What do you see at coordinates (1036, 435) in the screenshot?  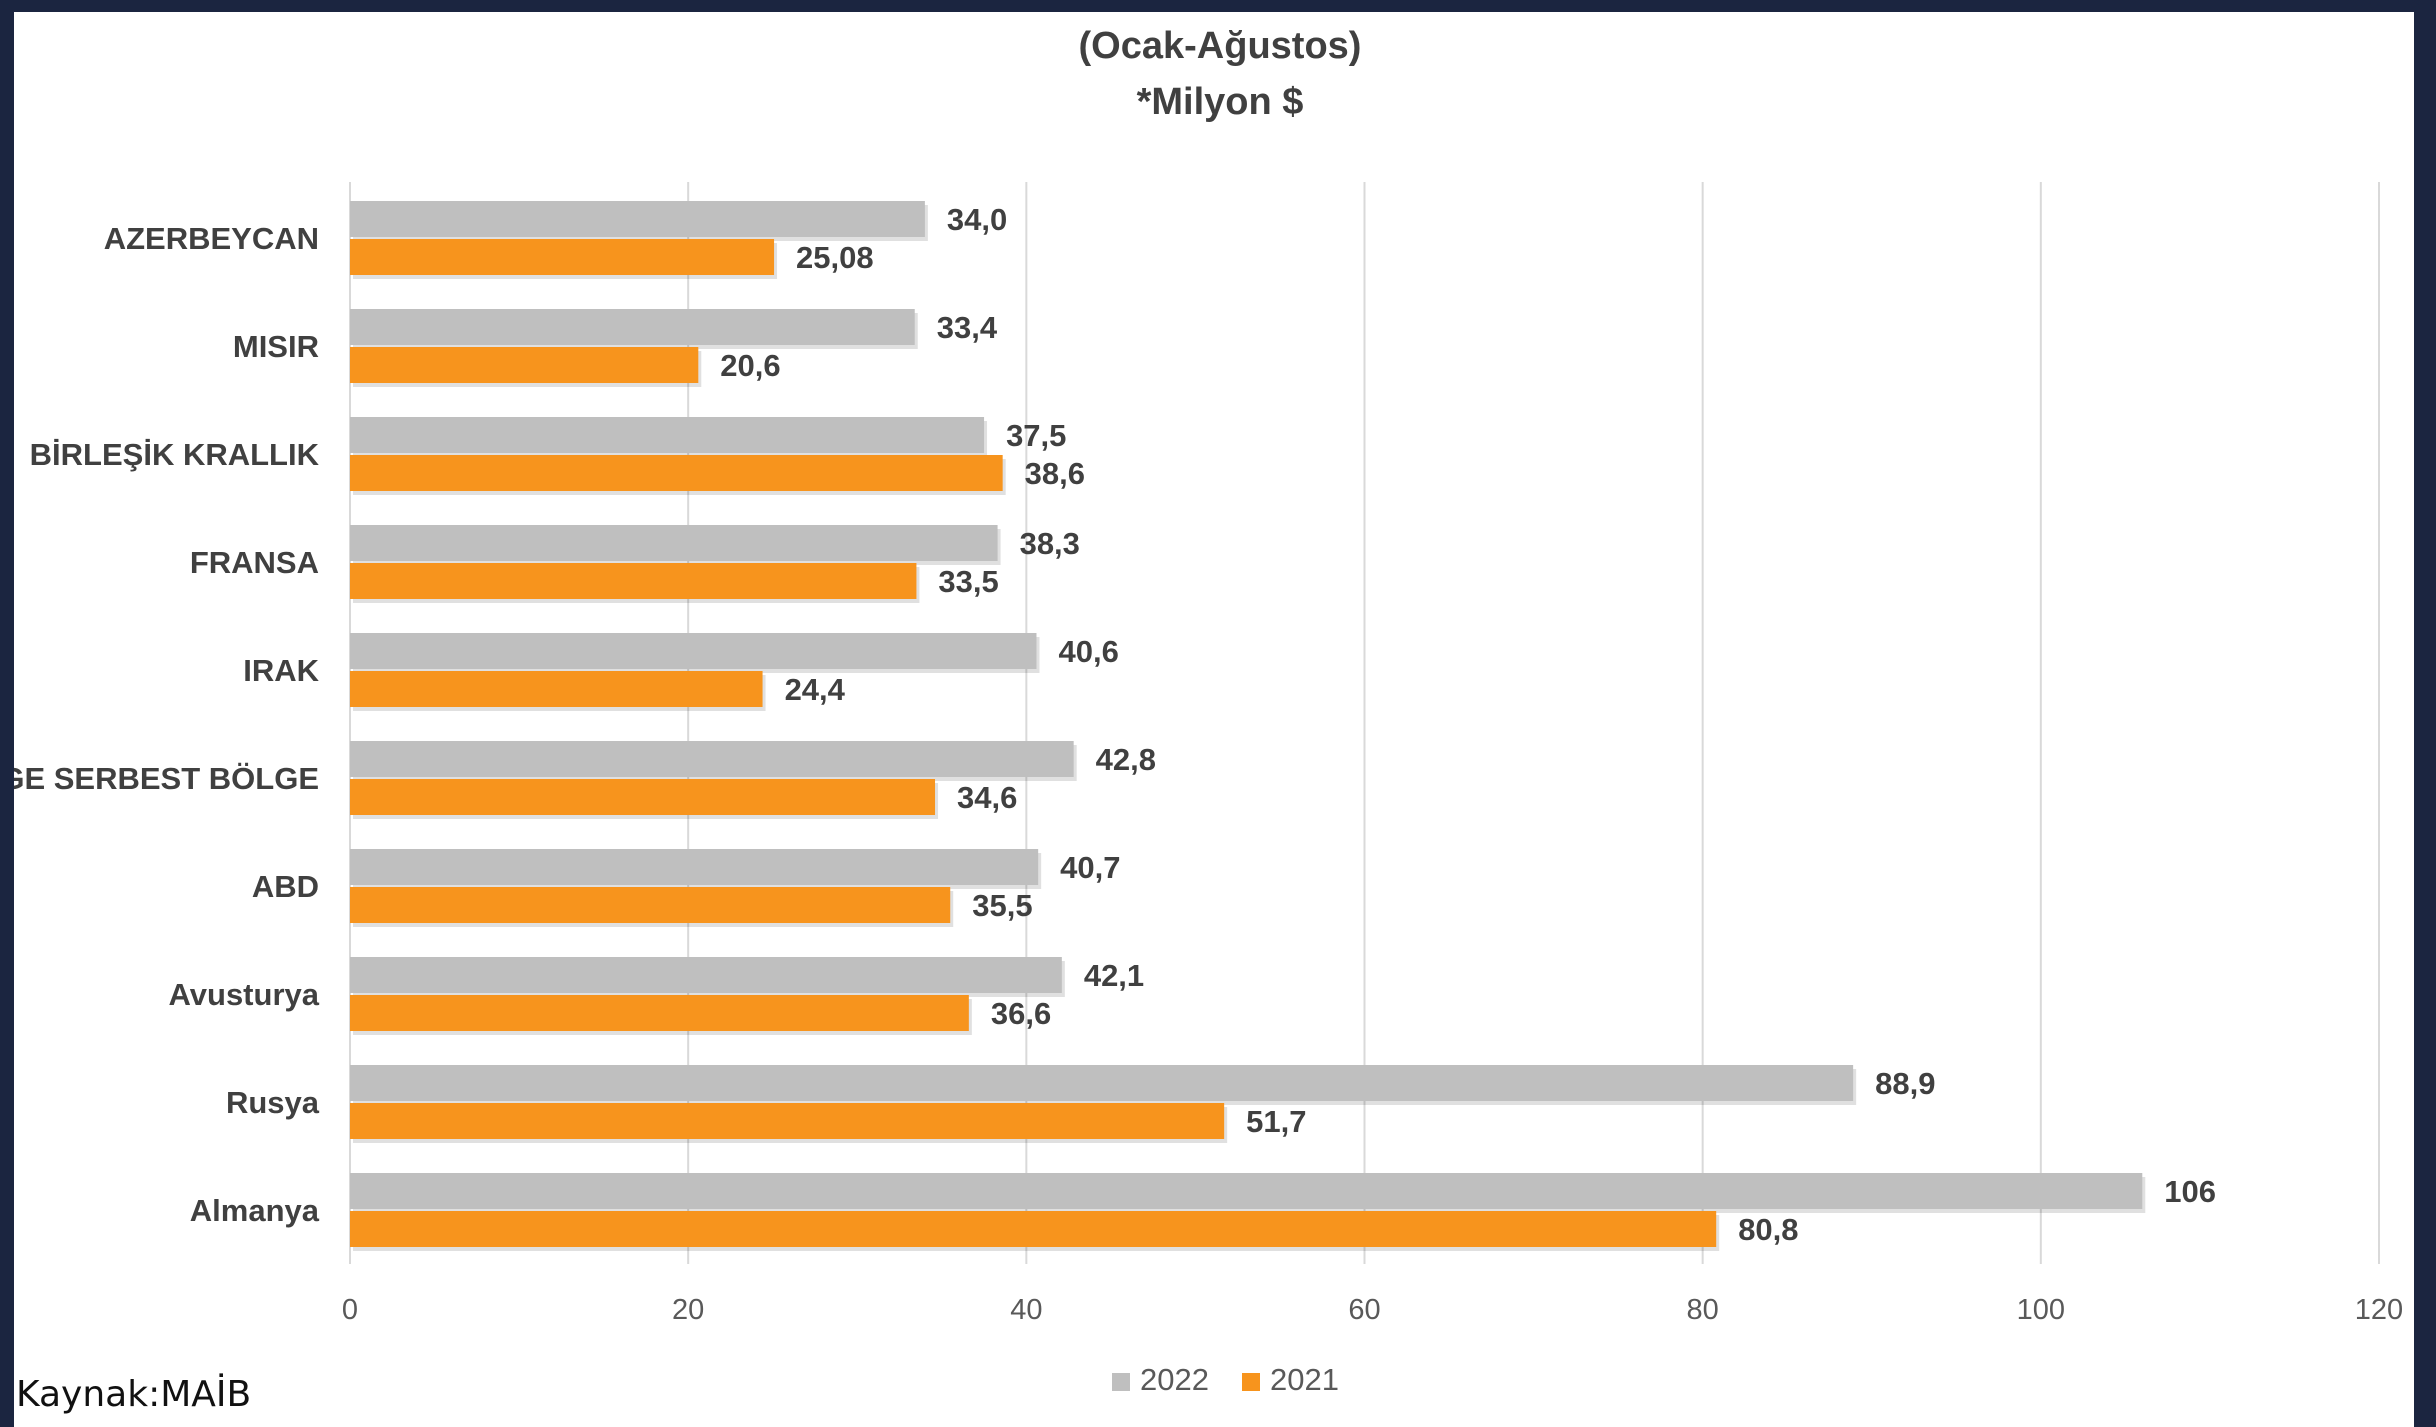 I see `data-label: 37,5` at bounding box center [1036, 435].